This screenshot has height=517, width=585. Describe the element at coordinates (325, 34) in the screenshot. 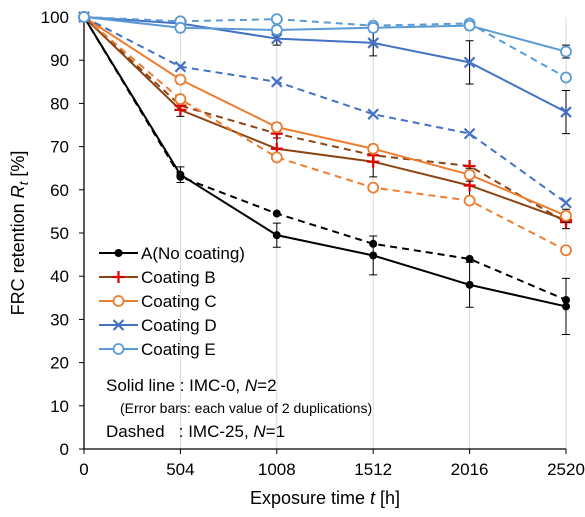

I see `series-solid-line` at that location.